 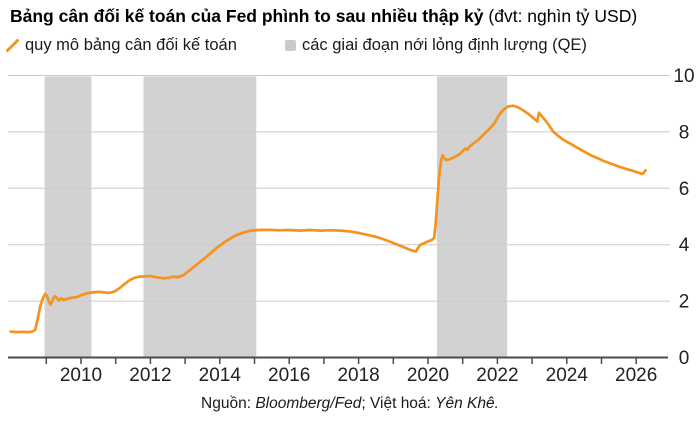 I want to click on x-tick-label: 2012, so click(x=150, y=375).